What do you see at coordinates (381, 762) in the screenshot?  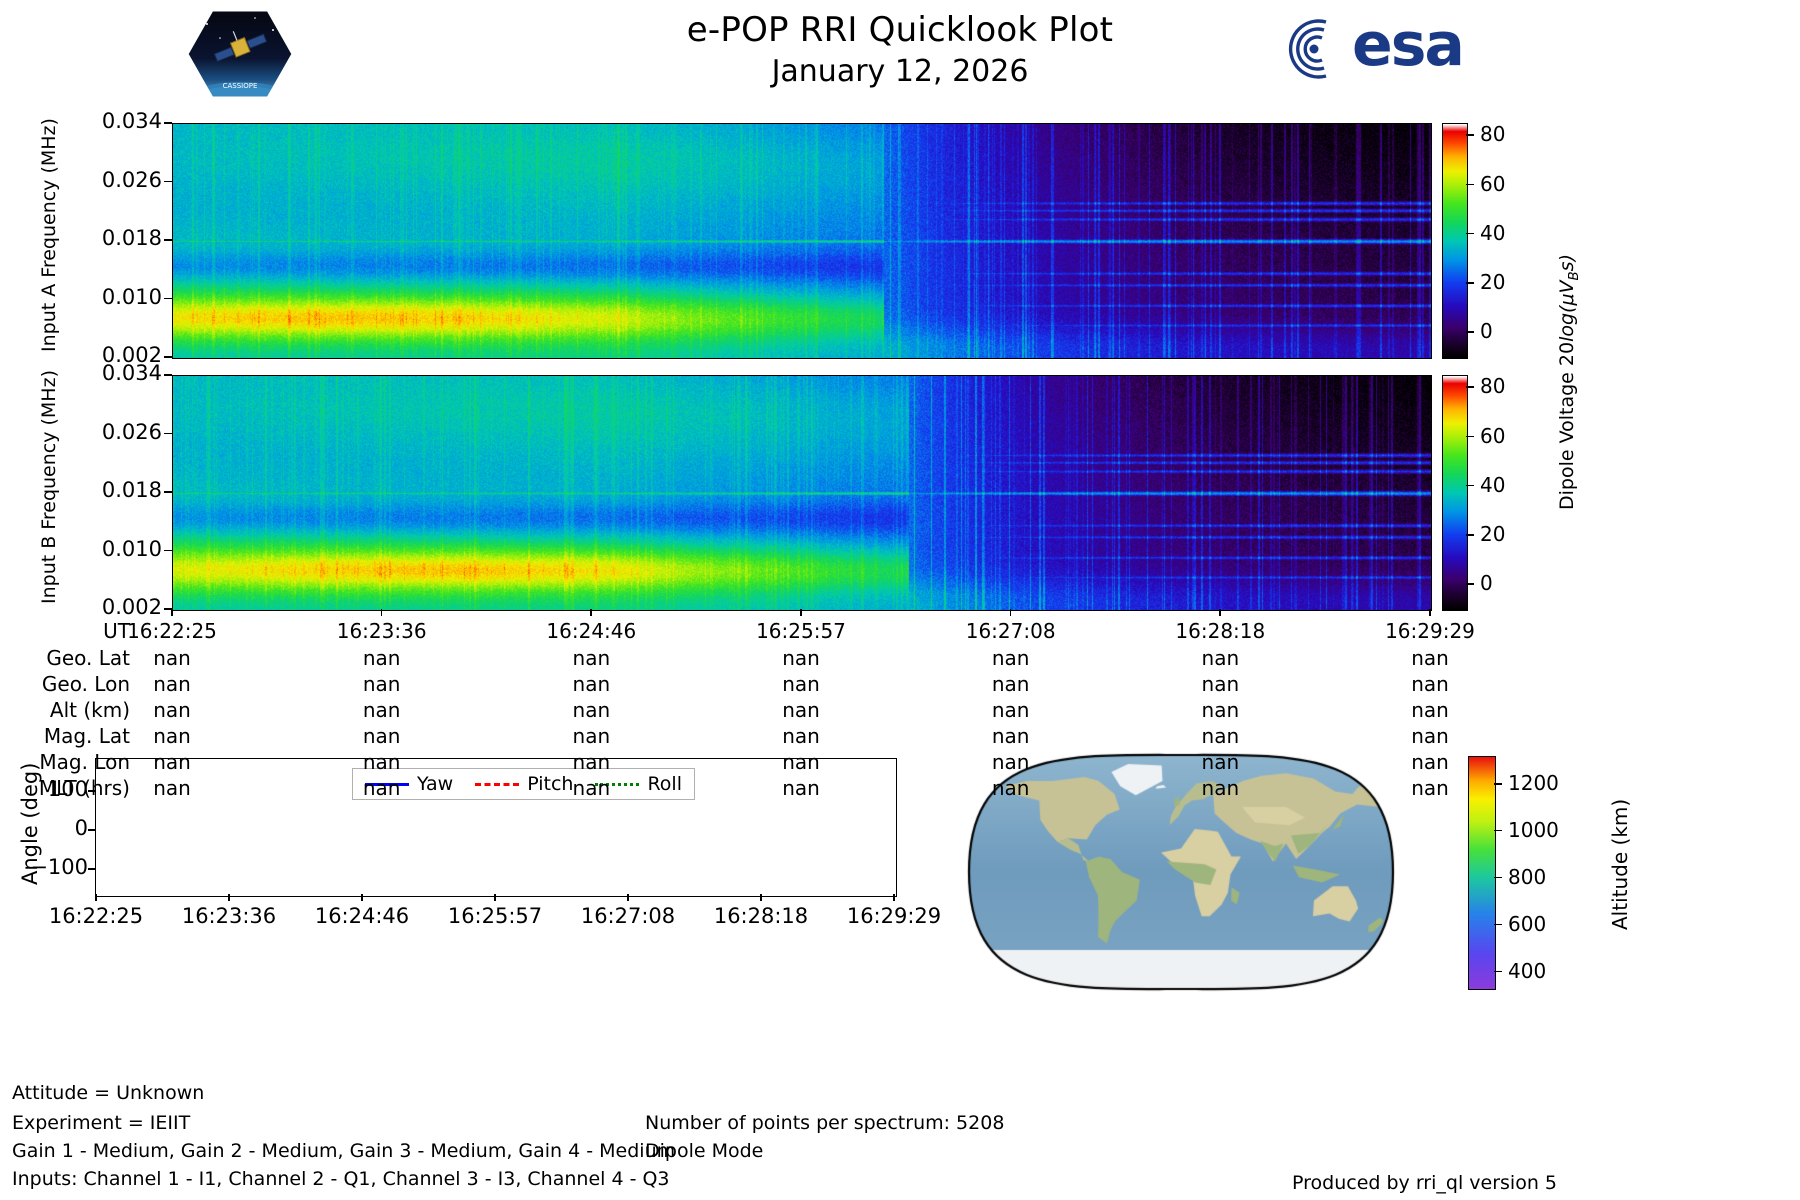 I see `meta-value-4-1: nan` at bounding box center [381, 762].